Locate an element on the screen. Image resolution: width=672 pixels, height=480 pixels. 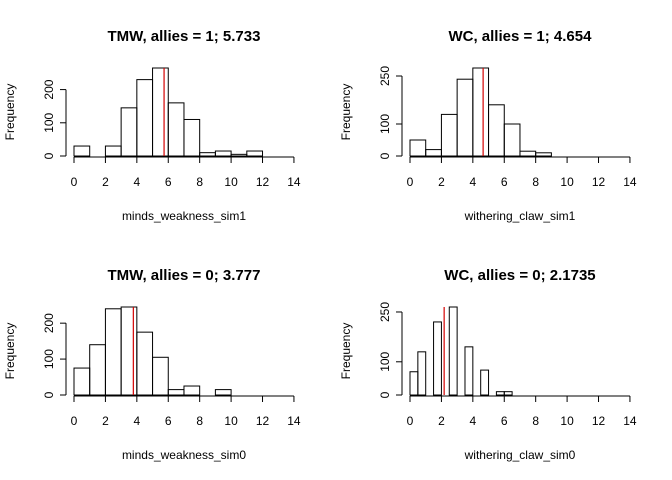
chart-title: TMW, allies = 1; 5.733 is located at coordinates (183, 36).